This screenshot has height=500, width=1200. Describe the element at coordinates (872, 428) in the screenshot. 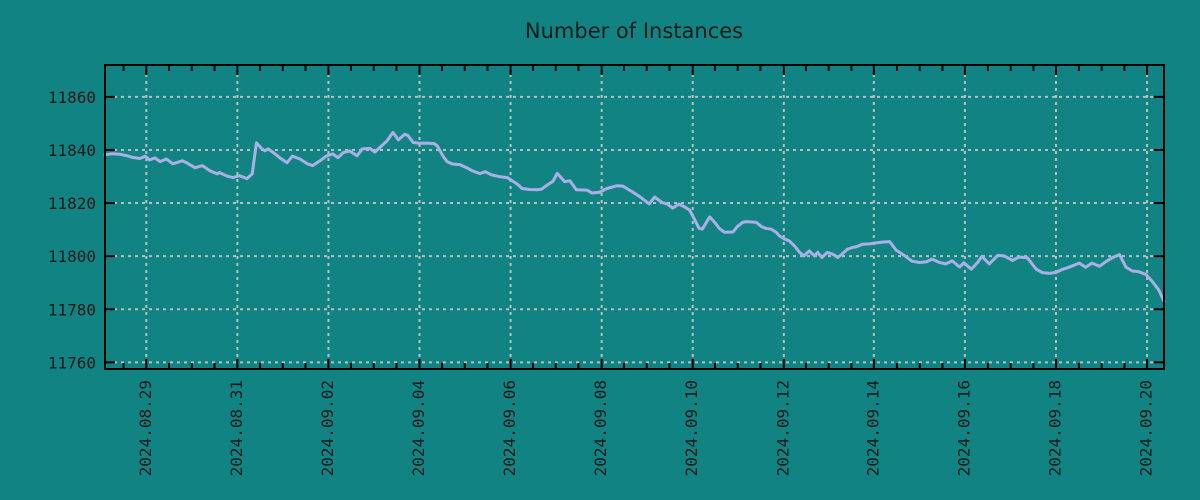

I see `x-tick-label: 2024.09.14` at that location.